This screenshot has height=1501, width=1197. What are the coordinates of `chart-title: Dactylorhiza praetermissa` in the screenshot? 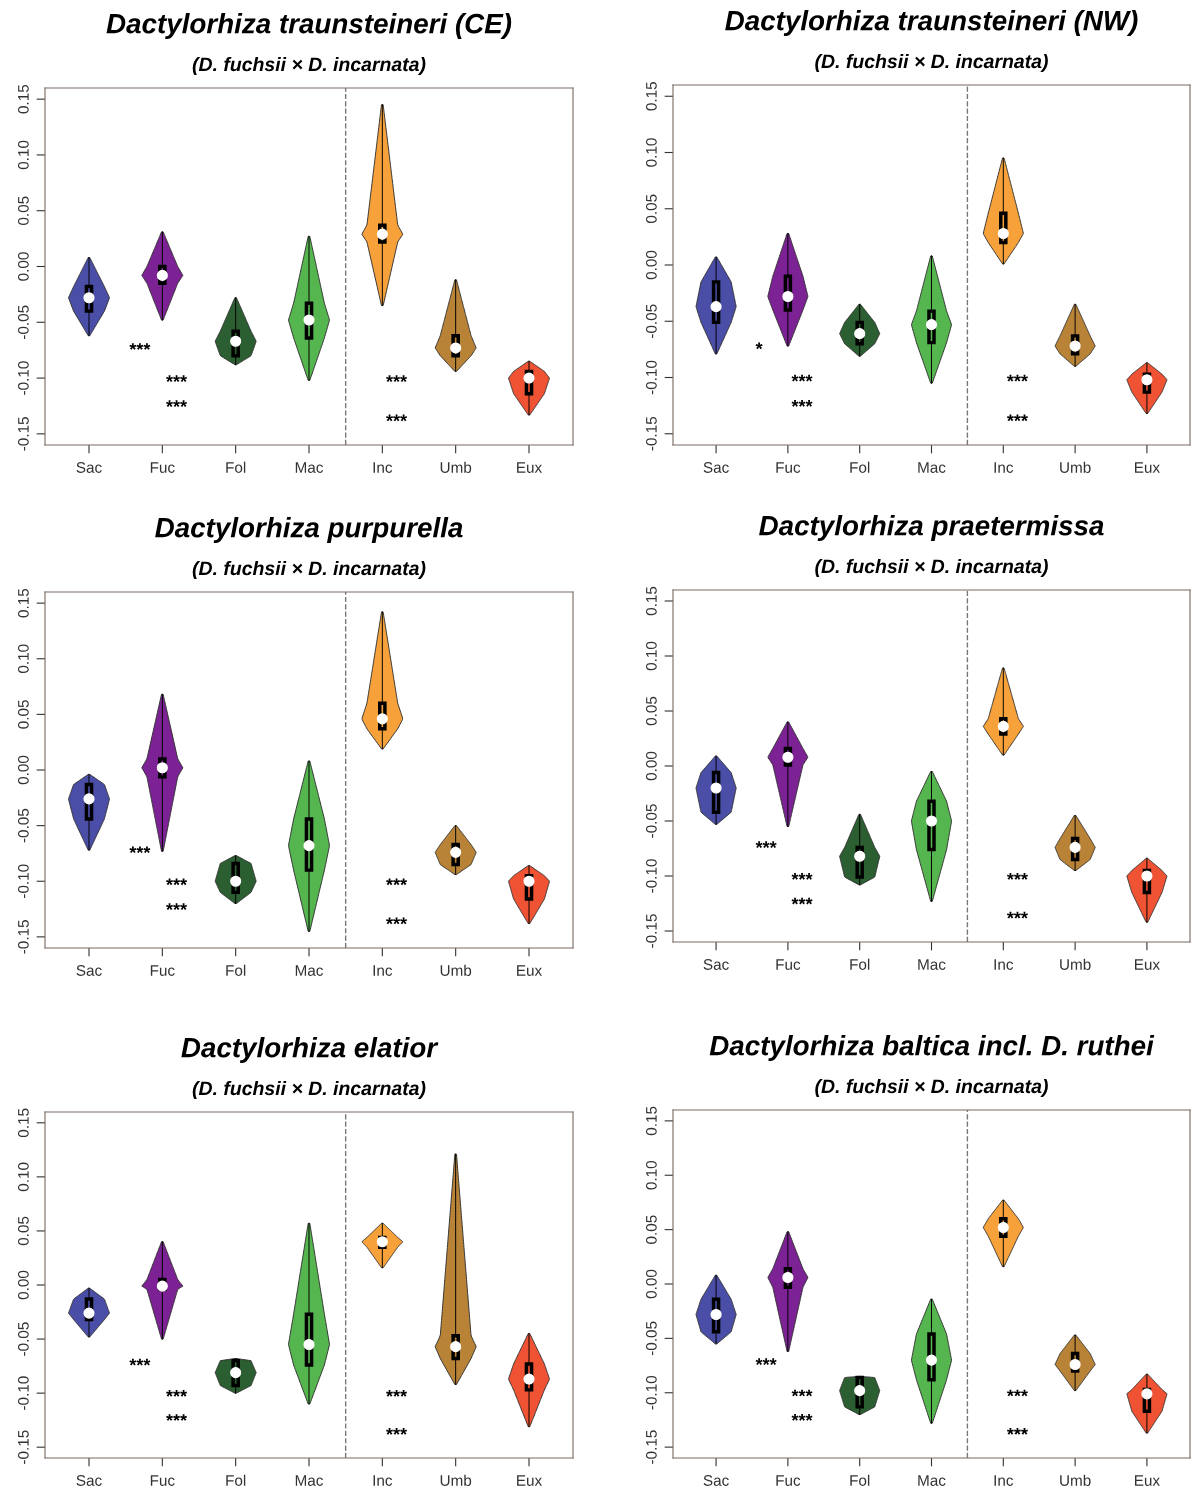 It's located at (931, 528).